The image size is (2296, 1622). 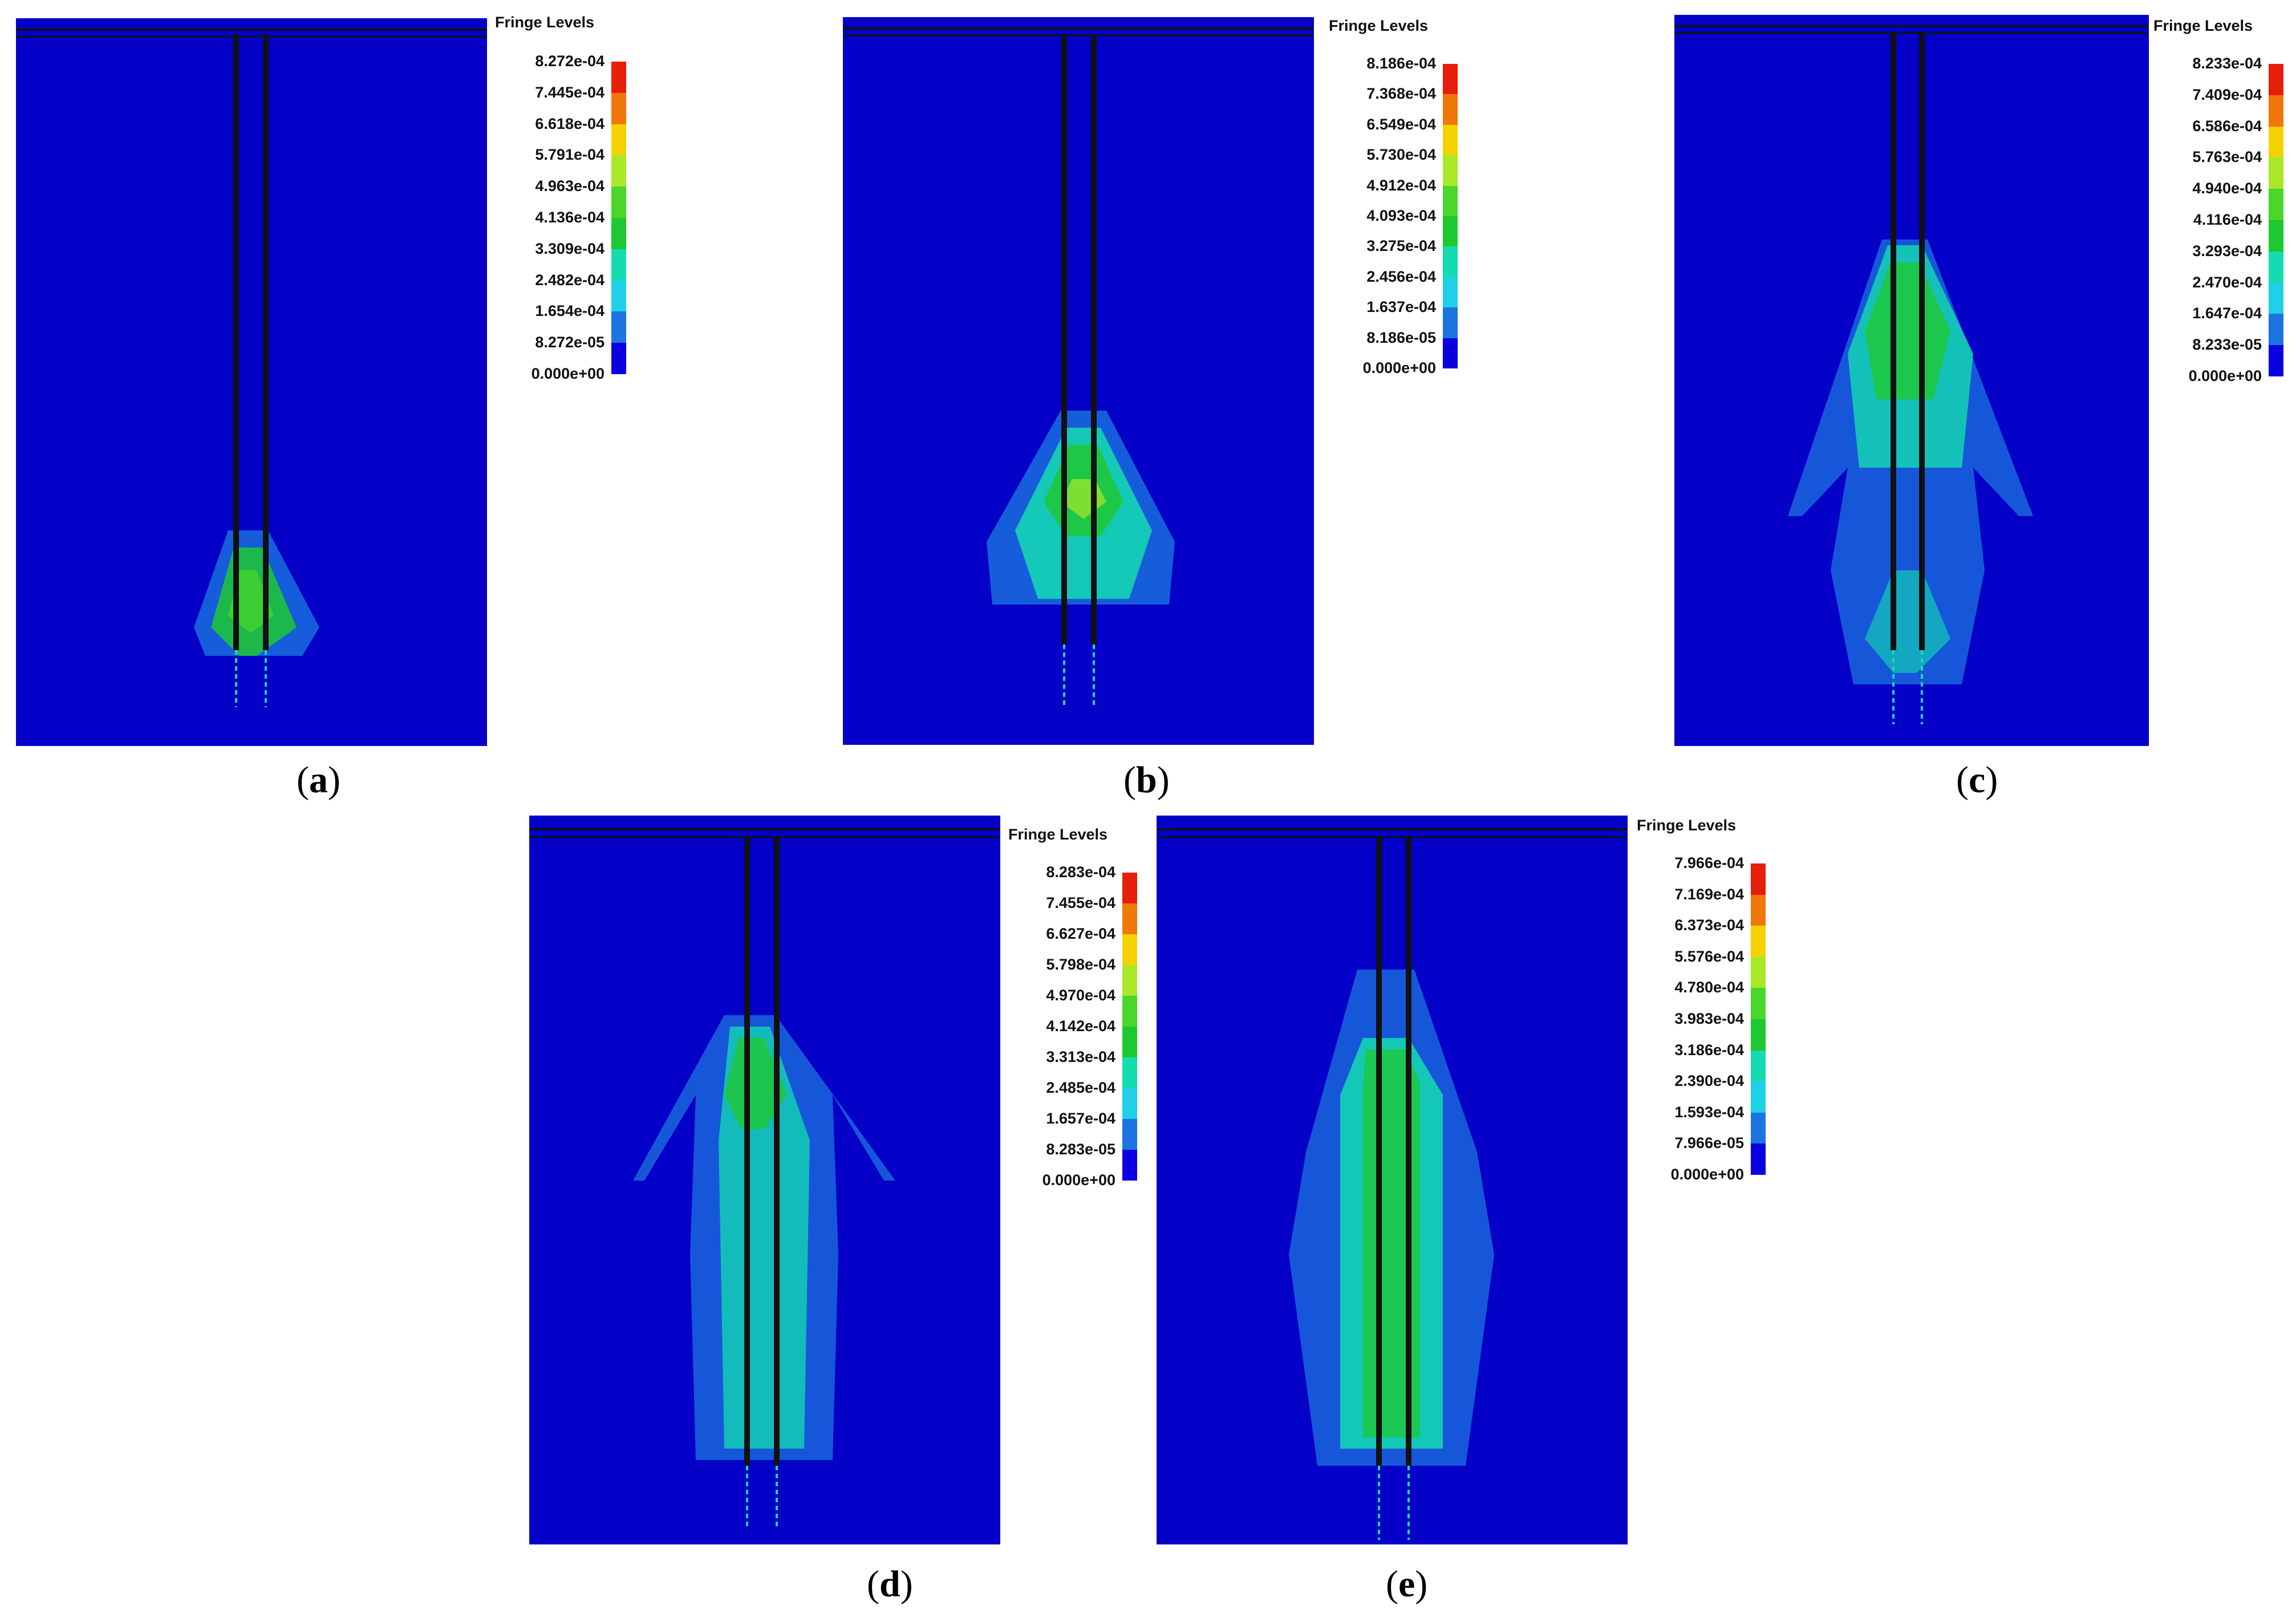 I want to click on legend-level-label: 8.272e-04, so click(x=570, y=61).